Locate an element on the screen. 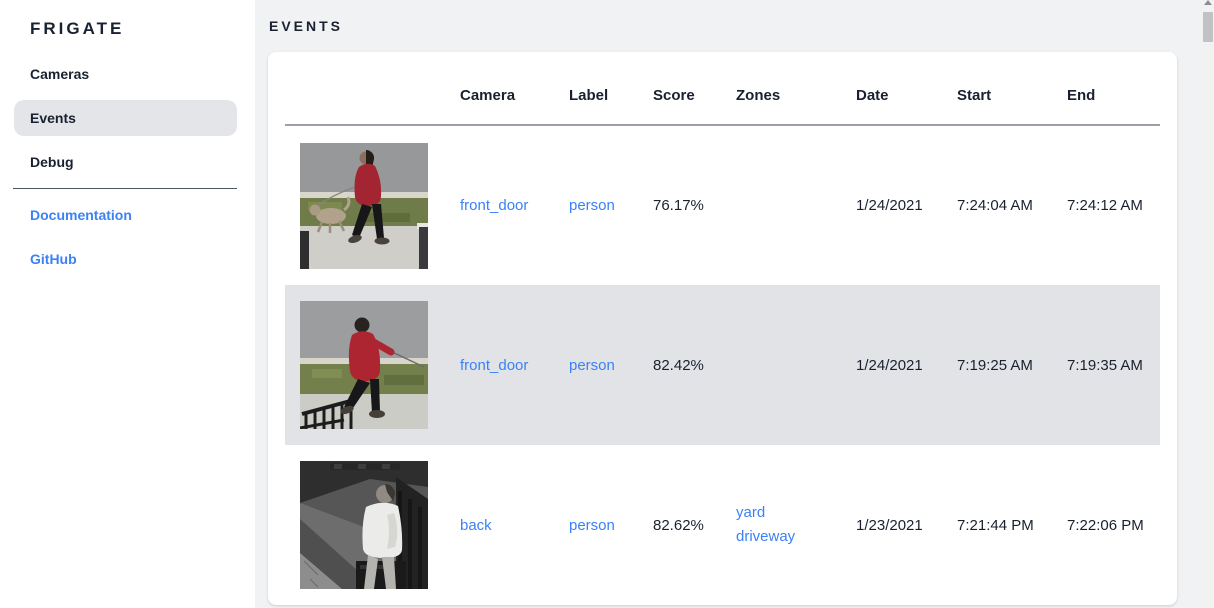 The width and height of the screenshot is (1214, 608). event-start-cell: 7:21:44 PM is located at coordinates (995, 525).